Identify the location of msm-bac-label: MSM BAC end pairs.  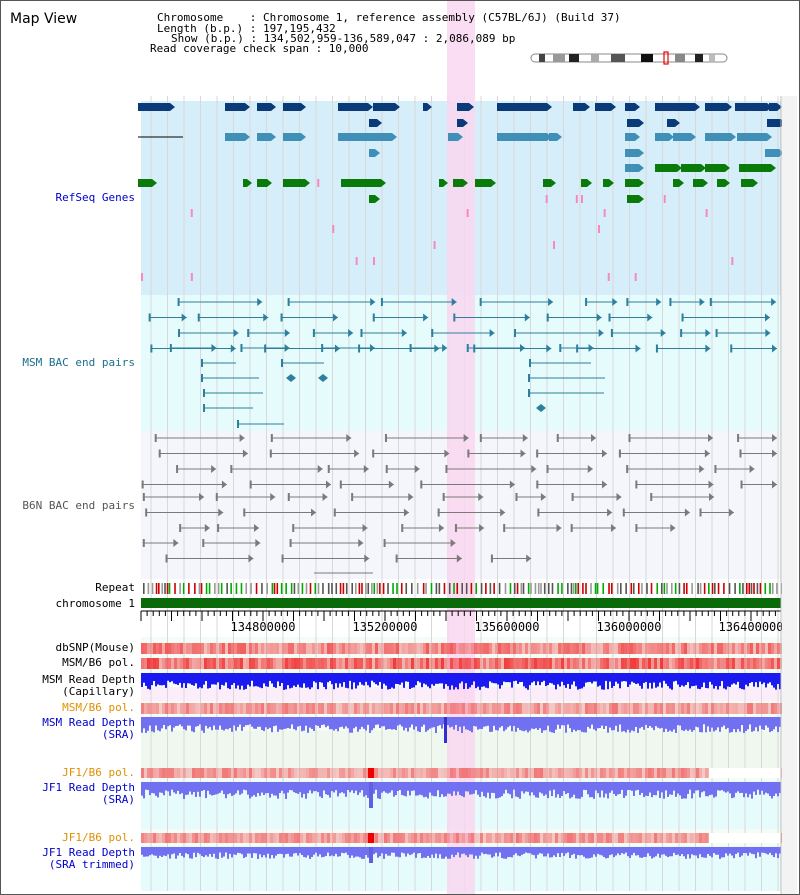
(78, 362).